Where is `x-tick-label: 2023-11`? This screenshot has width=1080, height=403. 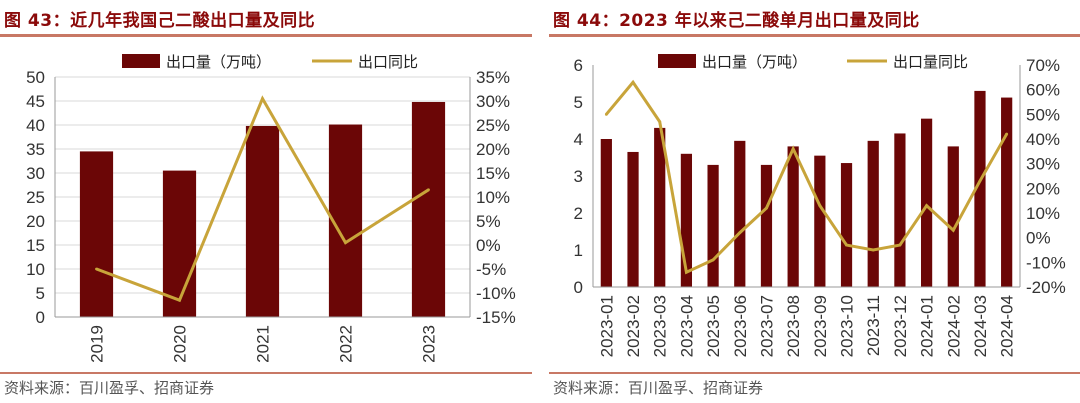
x-tick-label: 2023-11 is located at coordinates (873, 325).